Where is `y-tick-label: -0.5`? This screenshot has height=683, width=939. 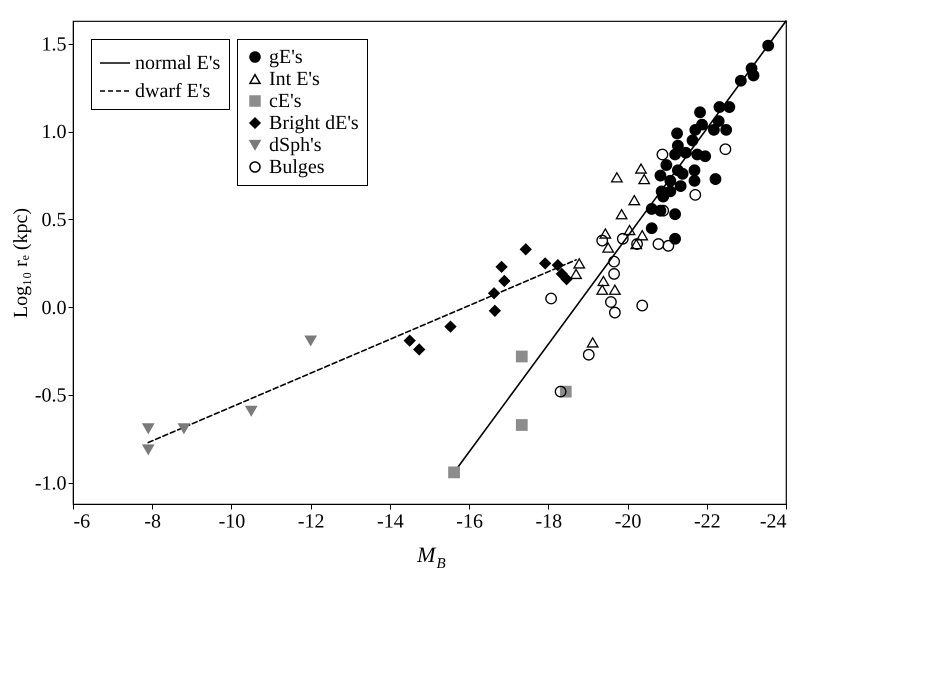
y-tick-label: -0.5 is located at coordinates (50, 395).